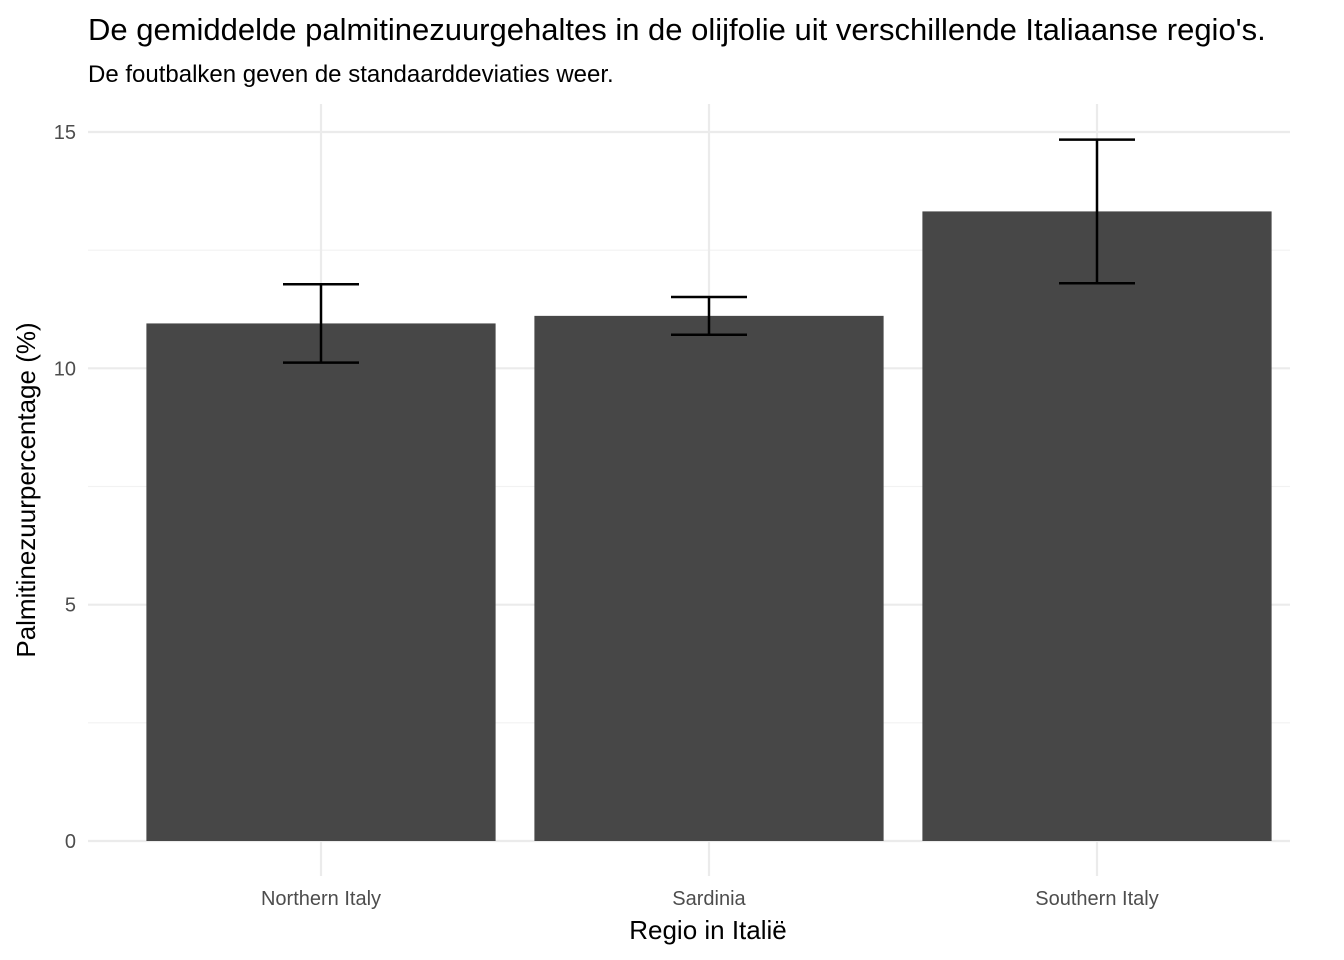  Describe the element at coordinates (70, 842) in the screenshot. I see `y-tick-label: 0` at that location.